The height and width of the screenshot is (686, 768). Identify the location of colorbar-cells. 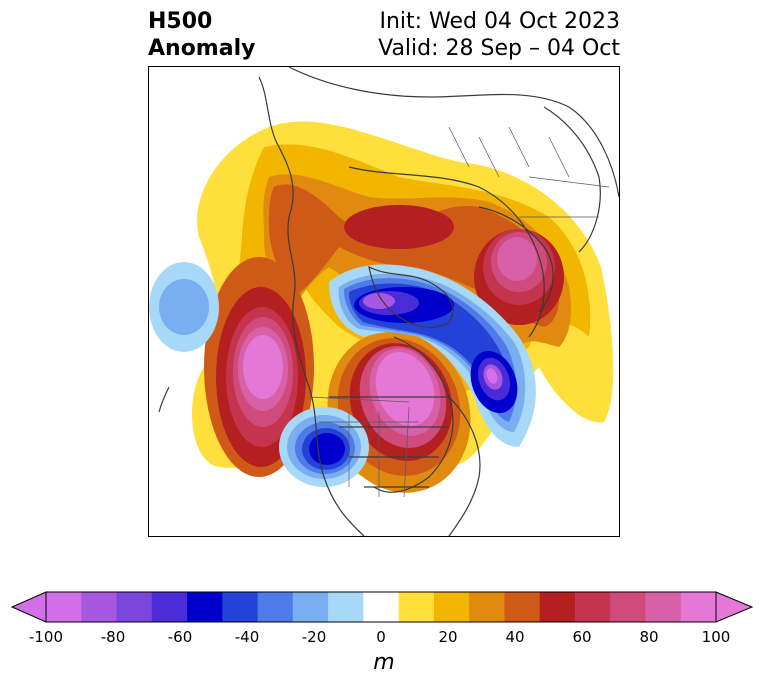
(381, 607).